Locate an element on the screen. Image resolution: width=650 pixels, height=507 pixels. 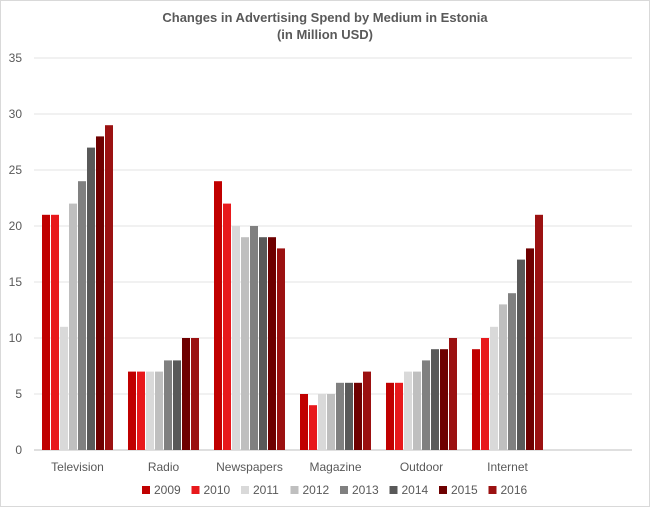
bar-2013-radio is located at coordinates (168, 405).